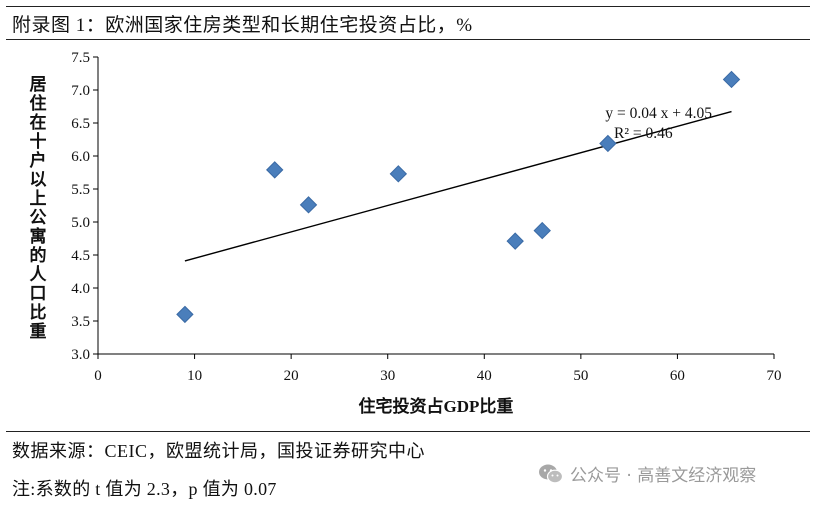 The image size is (816, 512). I want to click on y-tick-label: 5.0, so click(80, 223).